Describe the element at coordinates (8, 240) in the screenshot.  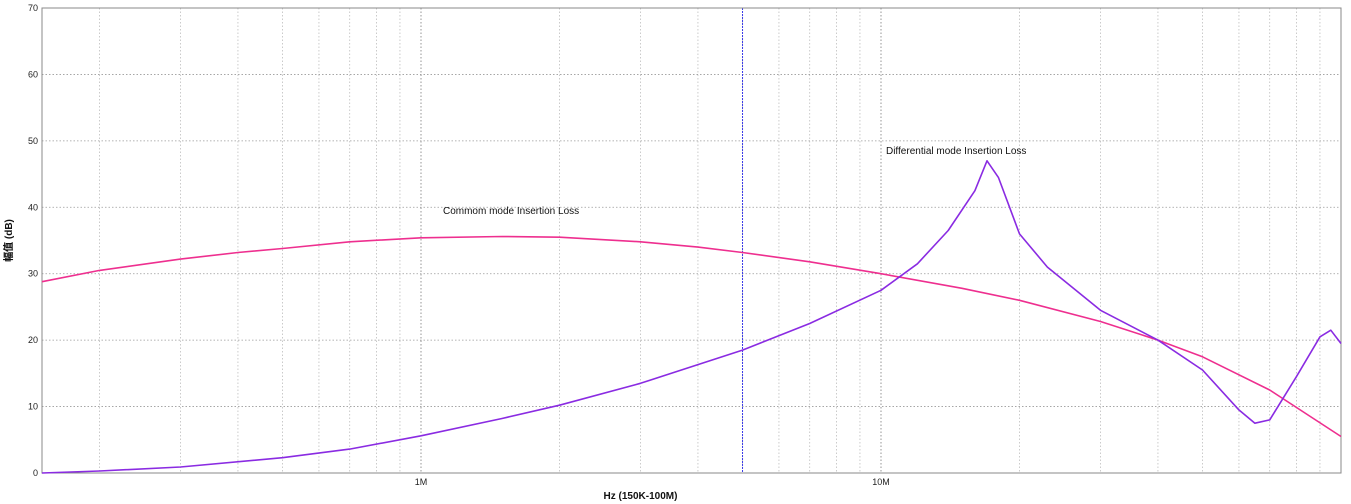
I see `y-axis-title: 幅值 (dB)` at that location.